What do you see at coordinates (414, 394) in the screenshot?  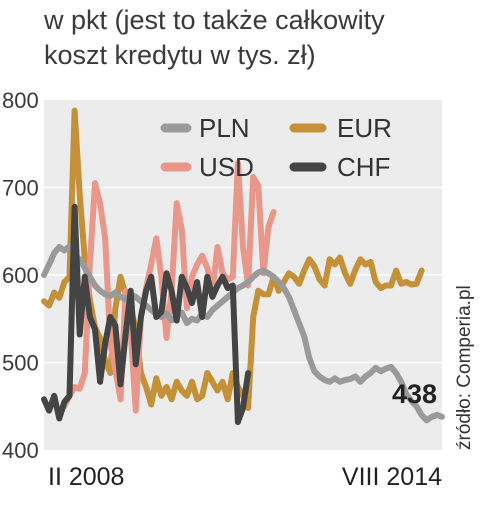 I see `final-value-label: 438` at bounding box center [414, 394].